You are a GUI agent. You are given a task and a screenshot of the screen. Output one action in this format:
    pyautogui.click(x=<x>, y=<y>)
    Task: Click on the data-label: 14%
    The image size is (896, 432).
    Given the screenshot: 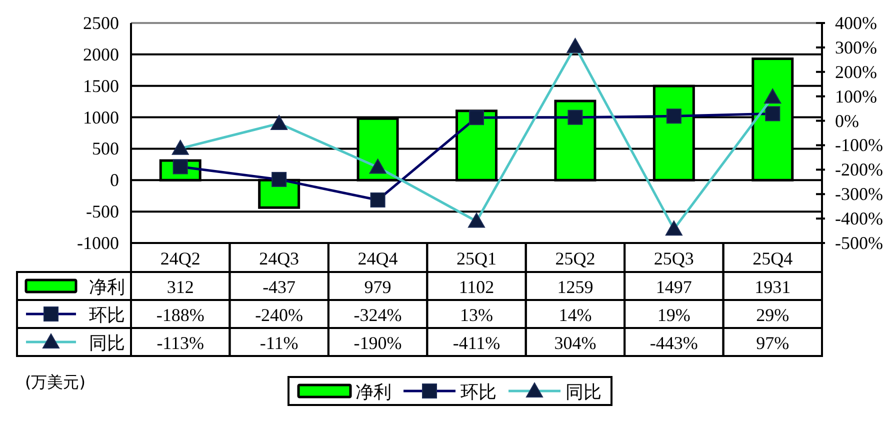 What is the action you would take?
    pyautogui.click(x=575, y=315)
    